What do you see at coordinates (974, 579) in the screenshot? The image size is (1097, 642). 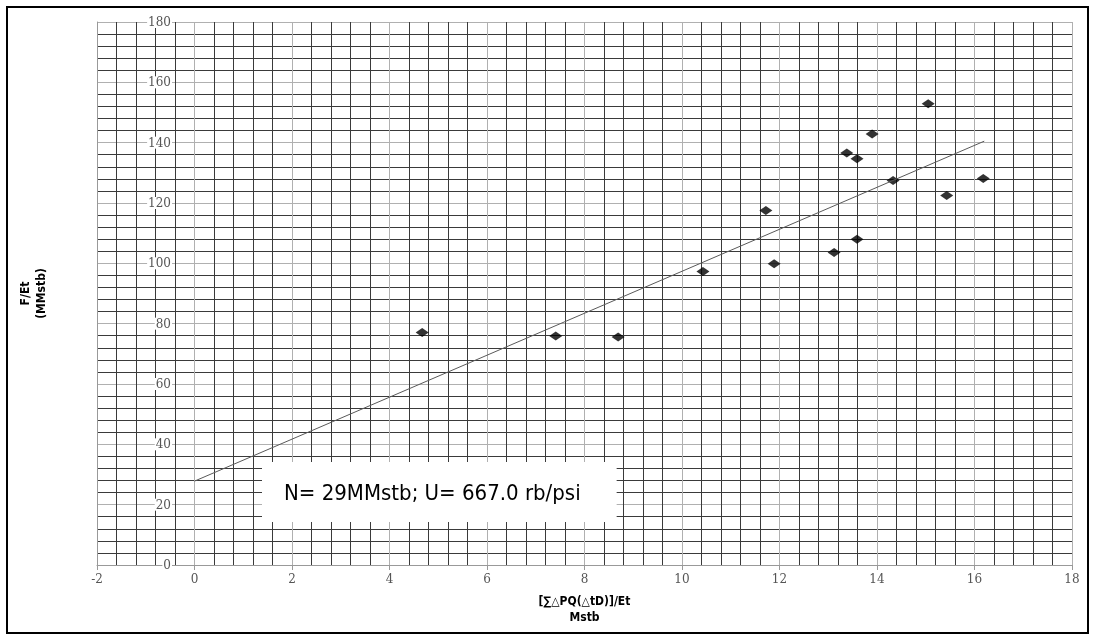 I see `x-tick-label: 16` at bounding box center [974, 579].